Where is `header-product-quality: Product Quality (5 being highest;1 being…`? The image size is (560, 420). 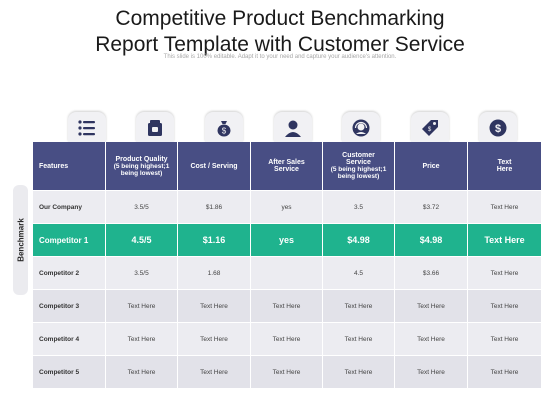 header-product-quality: Product Quality (5 being highest;1 being… is located at coordinates (142, 166).